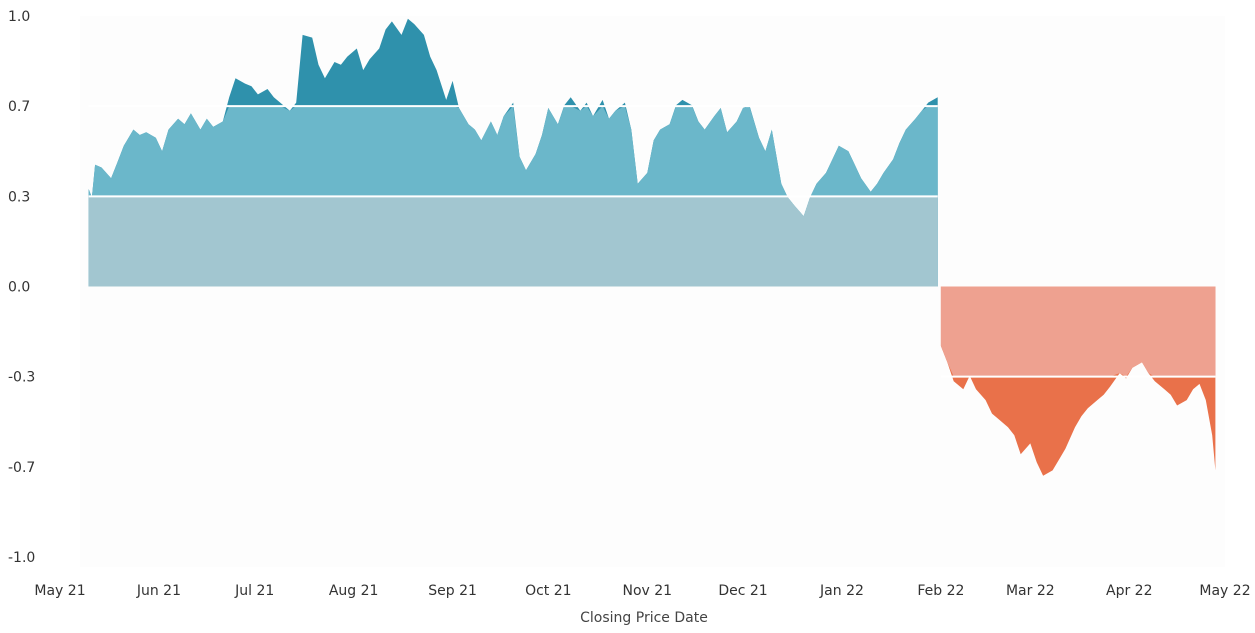 The height and width of the screenshot is (633, 1255). What do you see at coordinates (21, 378) in the screenshot?
I see `y-tick-label: -0.3` at bounding box center [21, 378].